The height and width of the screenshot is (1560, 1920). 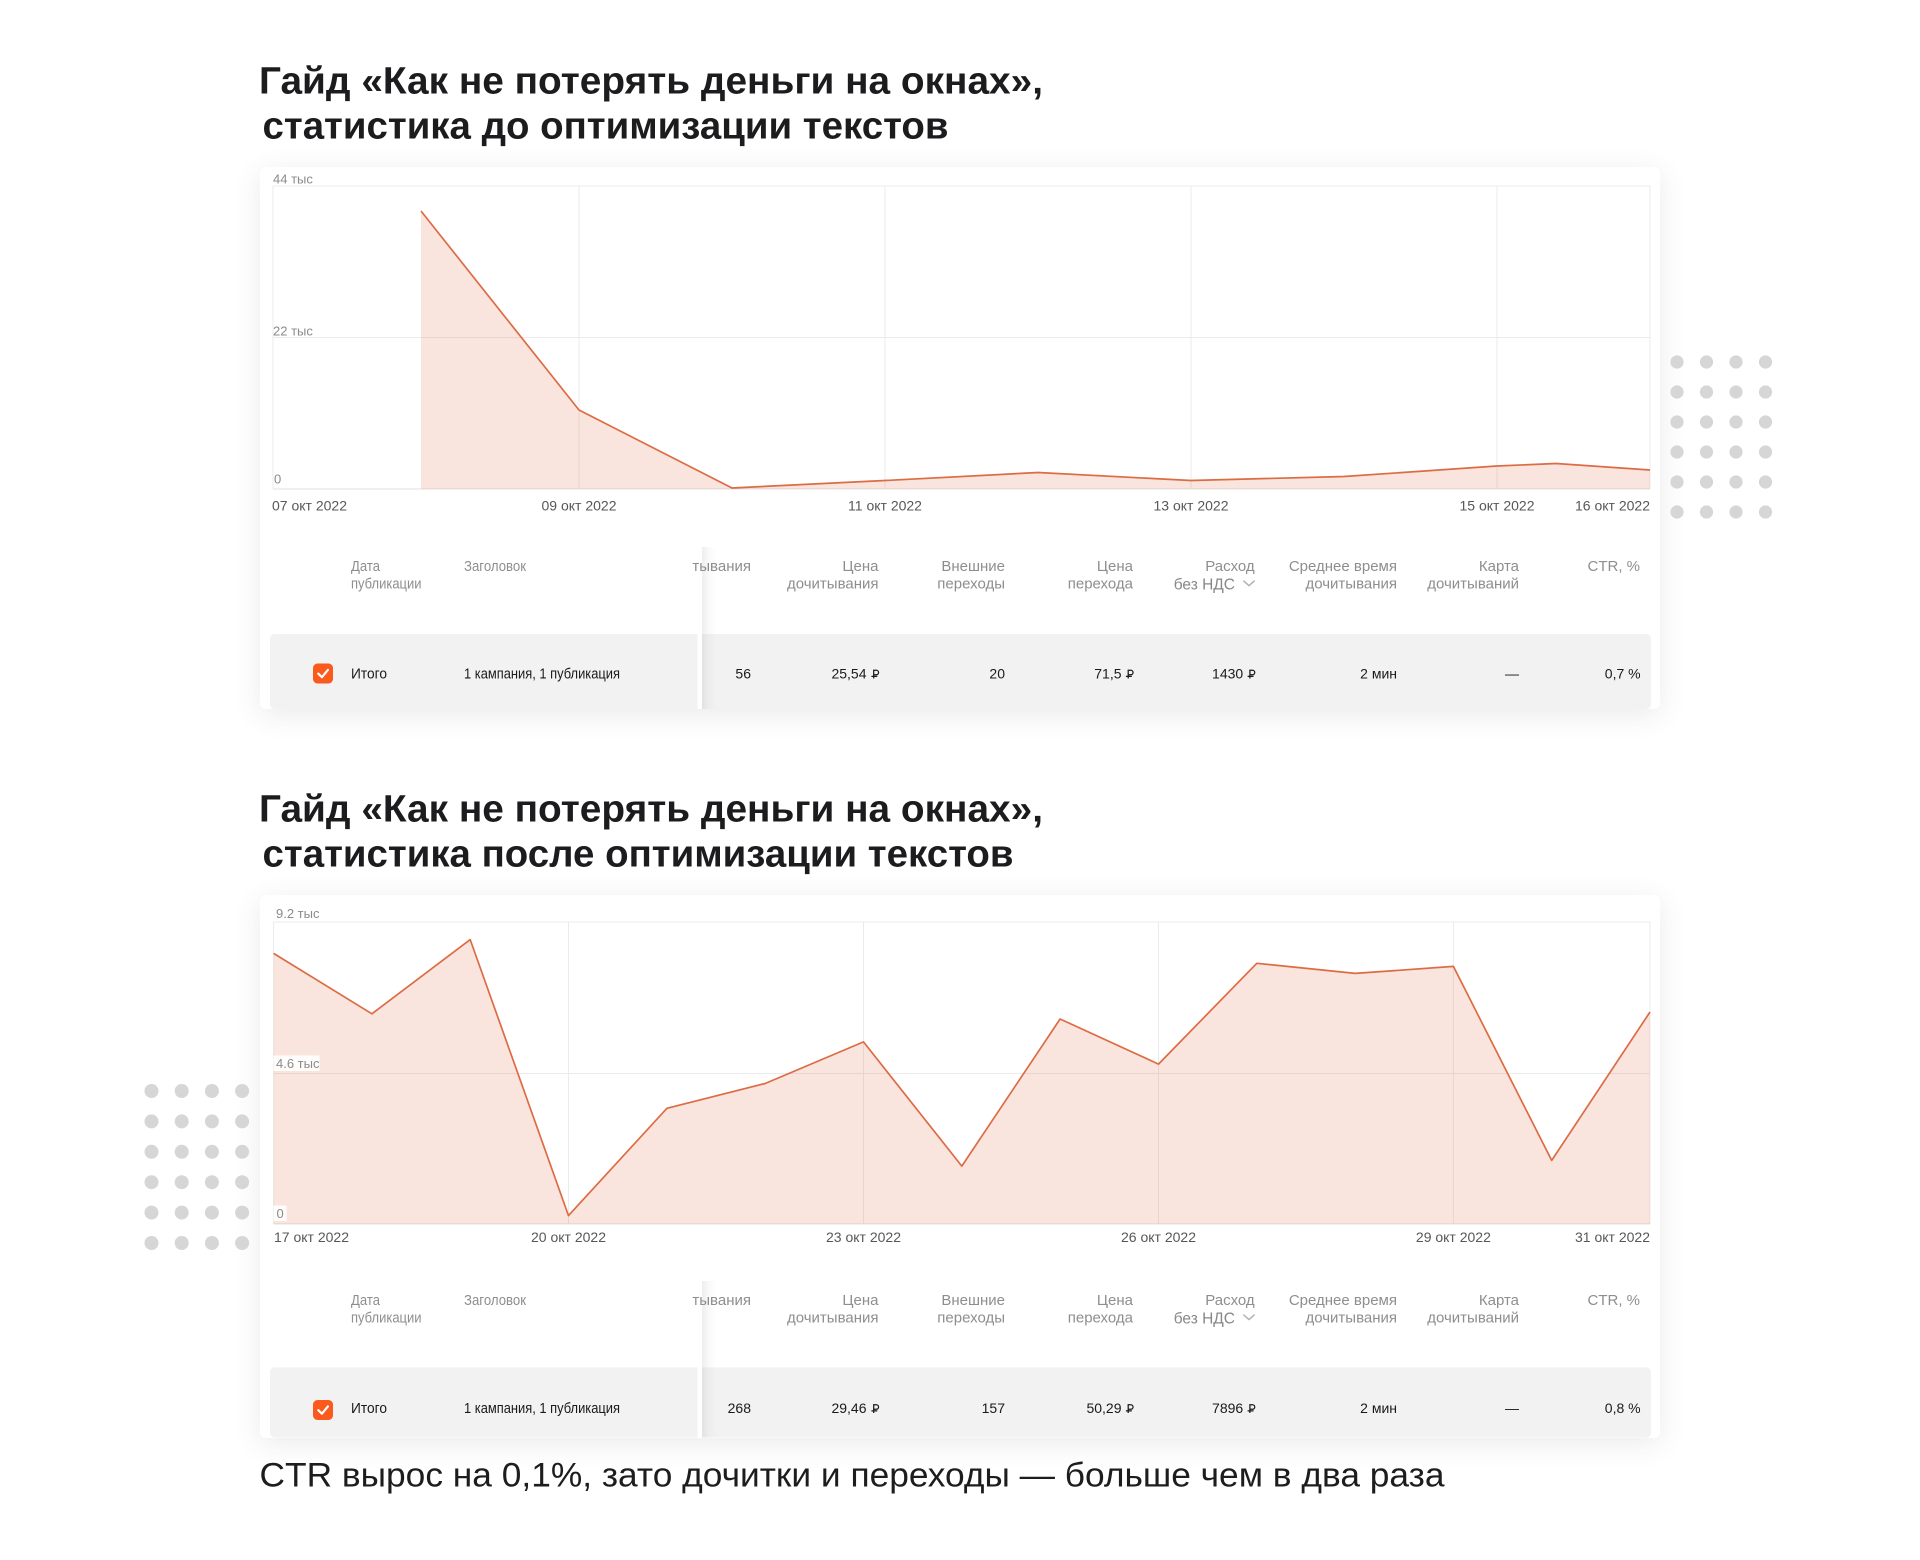 What do you see at coordinates (298, 1063) in the screenshot?
I see `svg-text: 4.6 тыс` at bounding box center [298, 1063].